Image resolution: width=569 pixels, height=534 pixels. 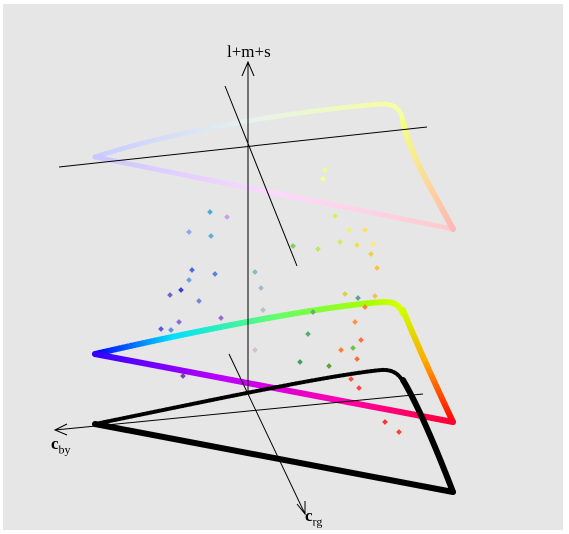 I want to click on rg-axis-arrowhead, so click(x=301, y=508).